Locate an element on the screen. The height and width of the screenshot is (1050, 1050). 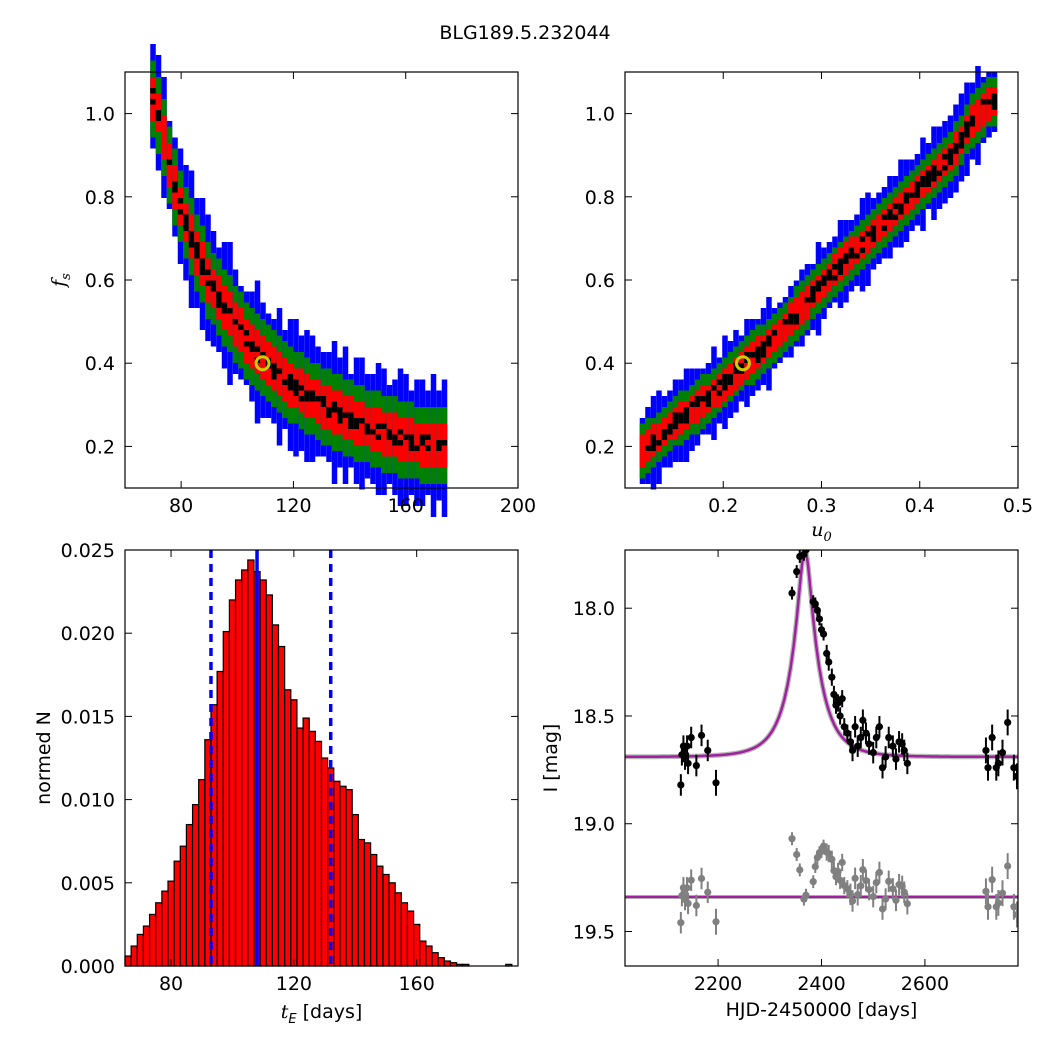
fs_vs_tE-ytick-label: 1.0 is located at coordinates (100, 115).